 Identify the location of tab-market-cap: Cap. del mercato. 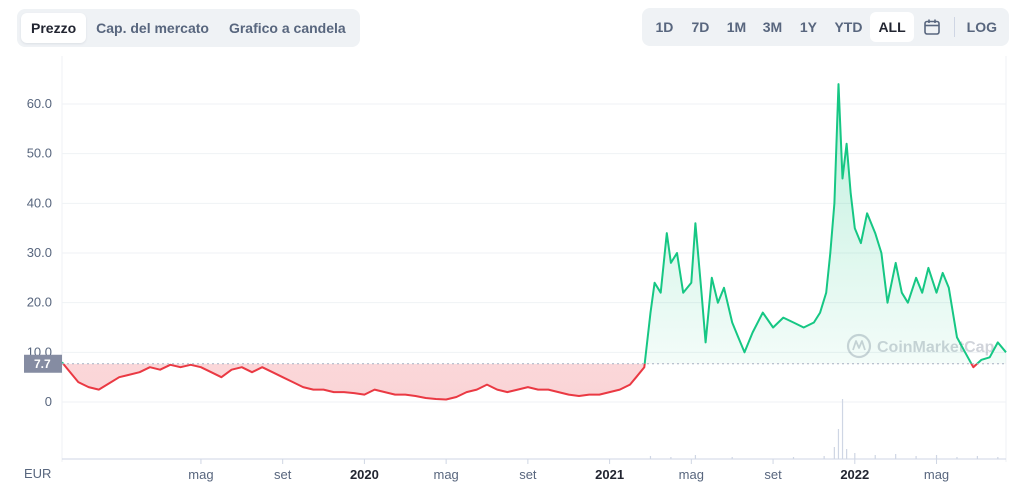
(152, 28).